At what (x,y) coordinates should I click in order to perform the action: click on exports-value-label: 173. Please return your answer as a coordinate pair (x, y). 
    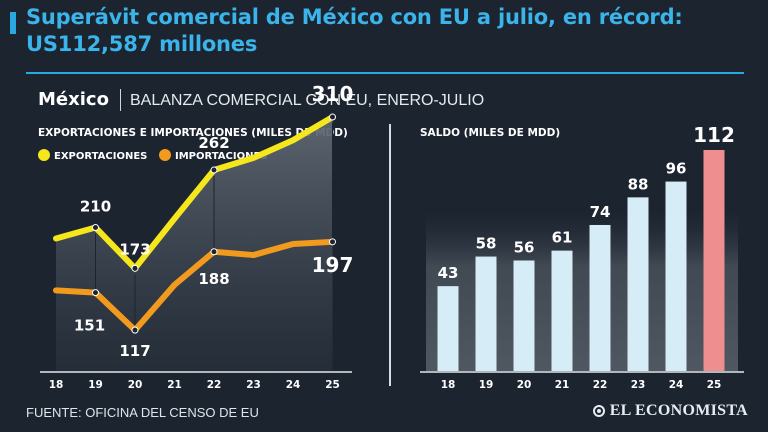
    Looking at the image, I should click on (134, 249).